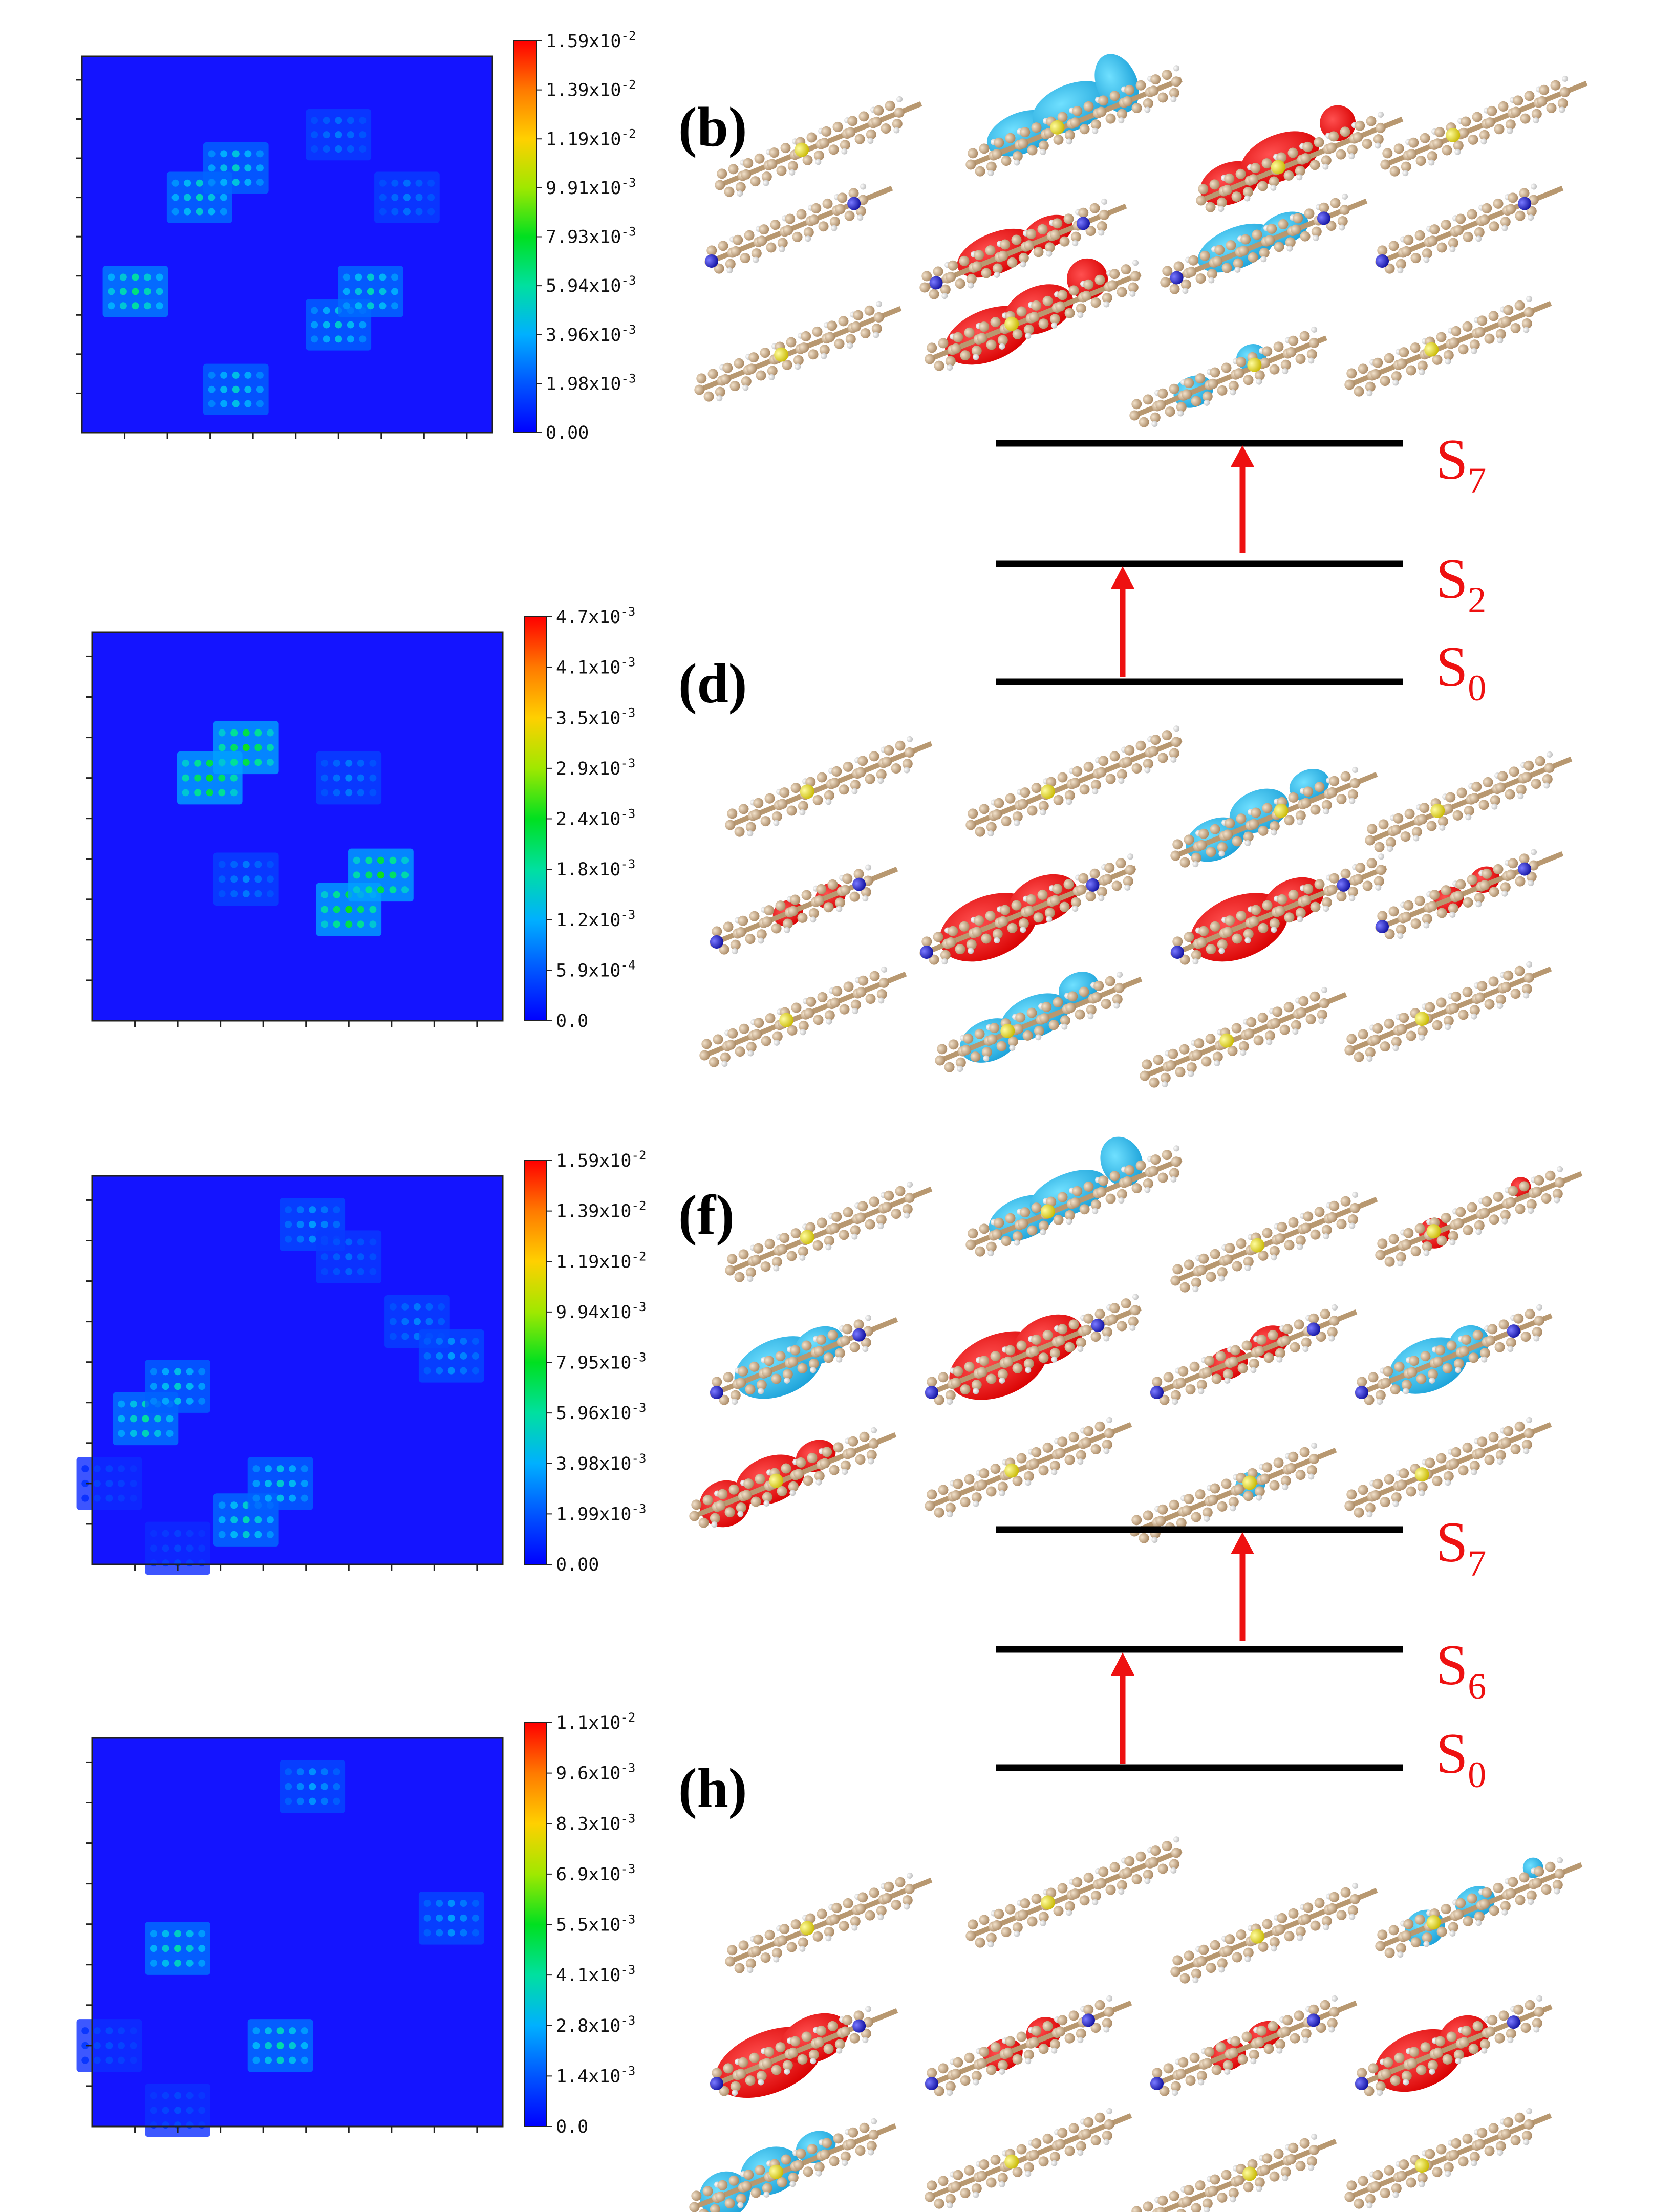 This screenshot has height=2212, width=1653. I want to click on sulfur-atom, so click(1257, 1246).